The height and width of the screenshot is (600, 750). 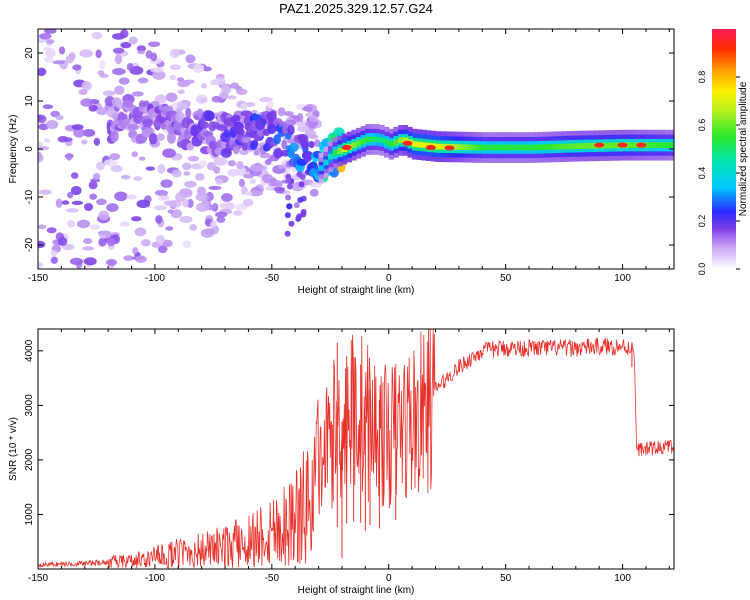 I want to click on y-tick-label: -10, so click(x=29, y=196).